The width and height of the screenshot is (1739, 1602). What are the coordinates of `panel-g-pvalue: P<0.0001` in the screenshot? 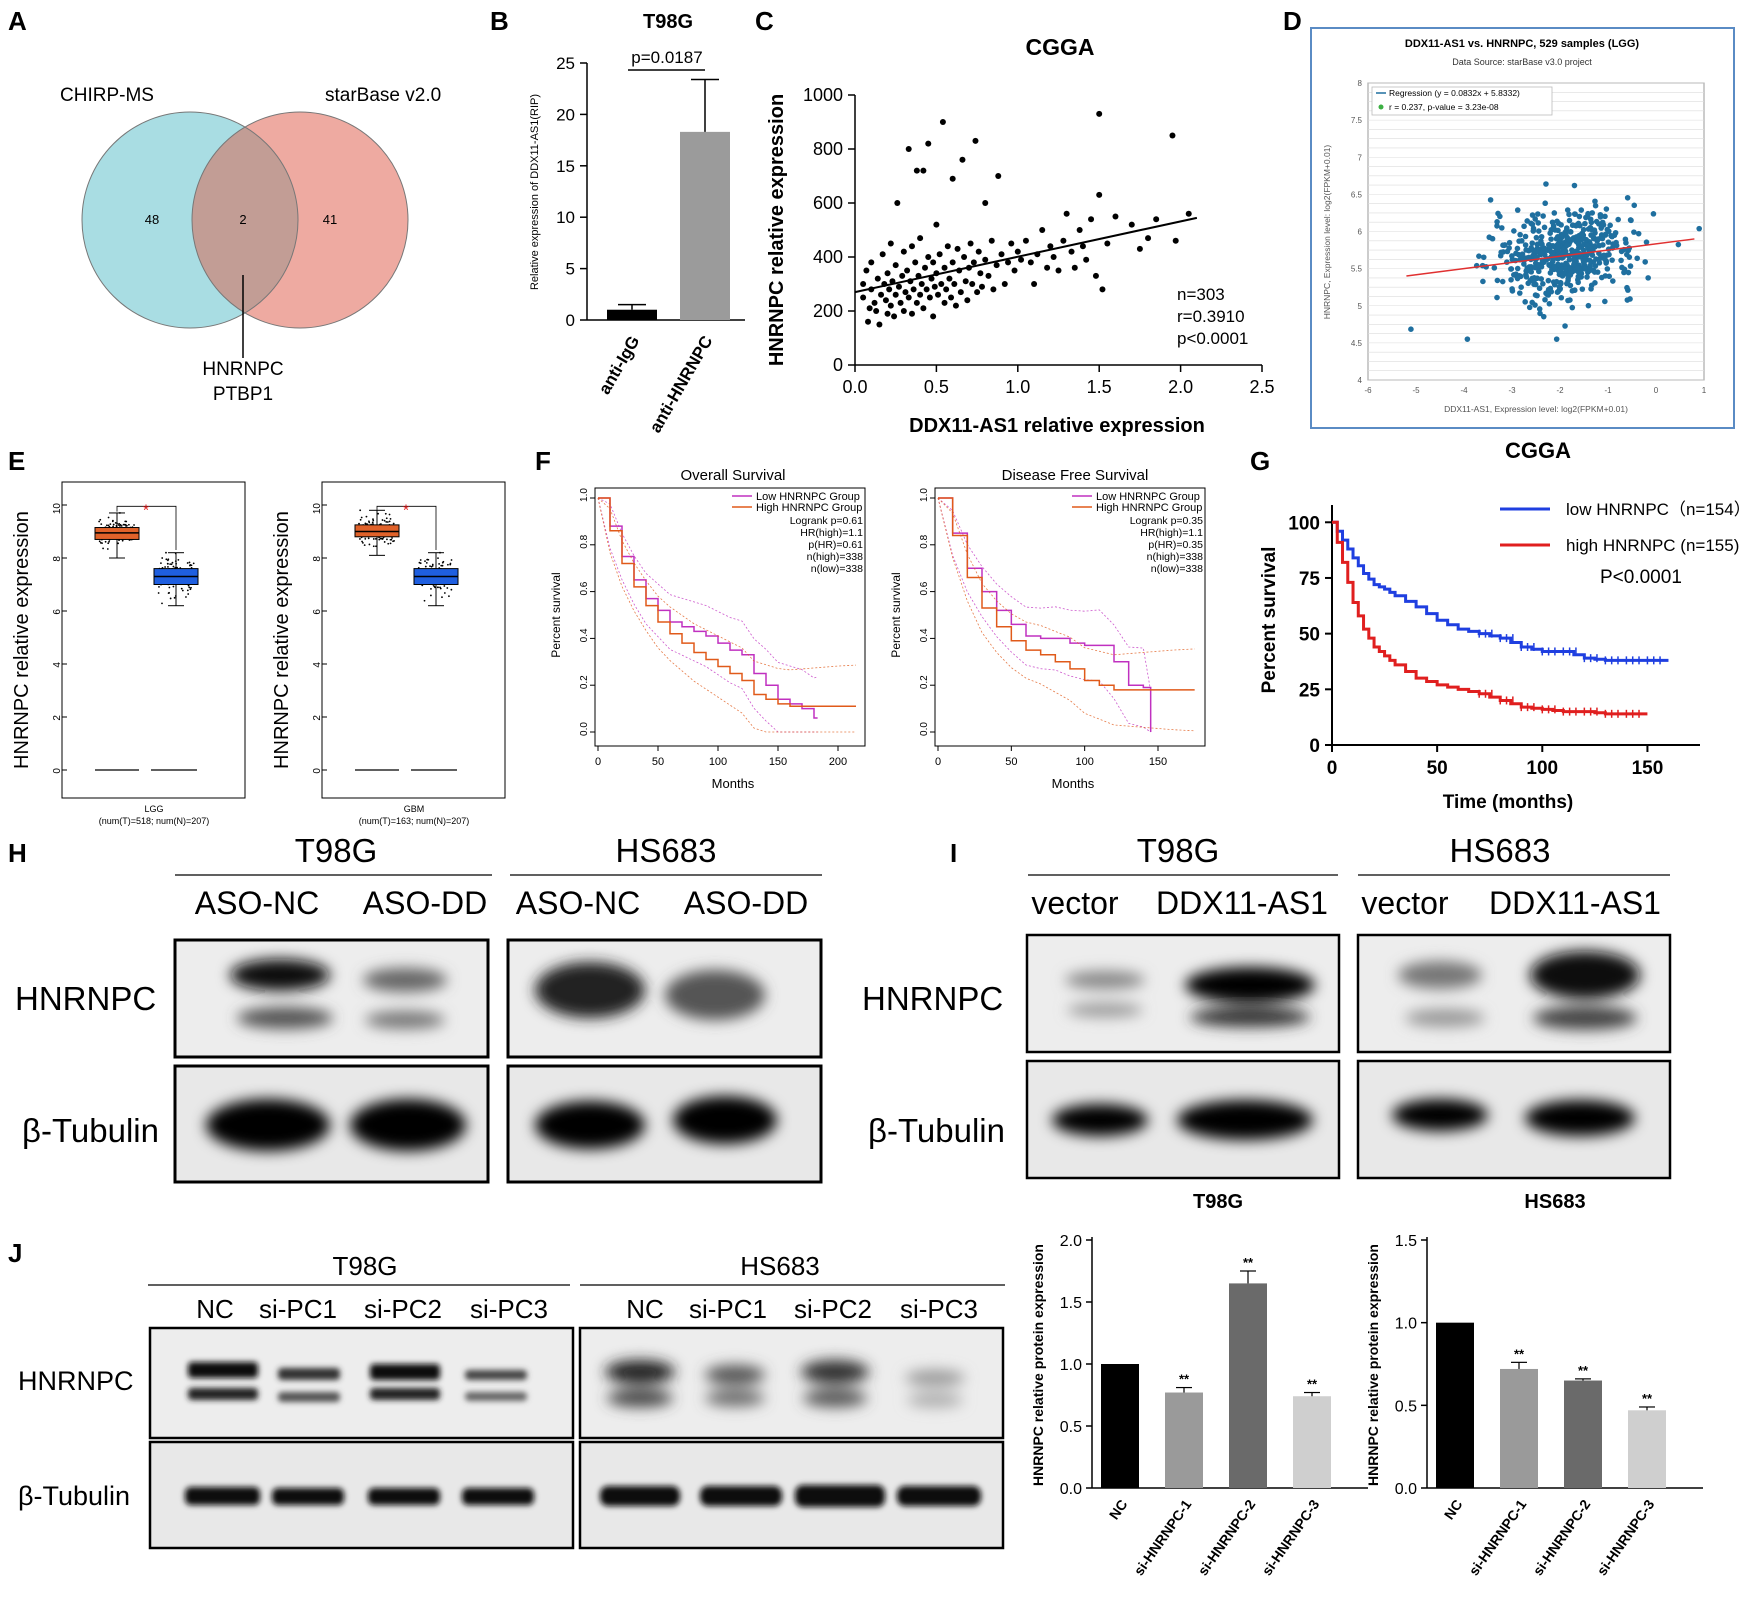 It's located at (1641, 577).